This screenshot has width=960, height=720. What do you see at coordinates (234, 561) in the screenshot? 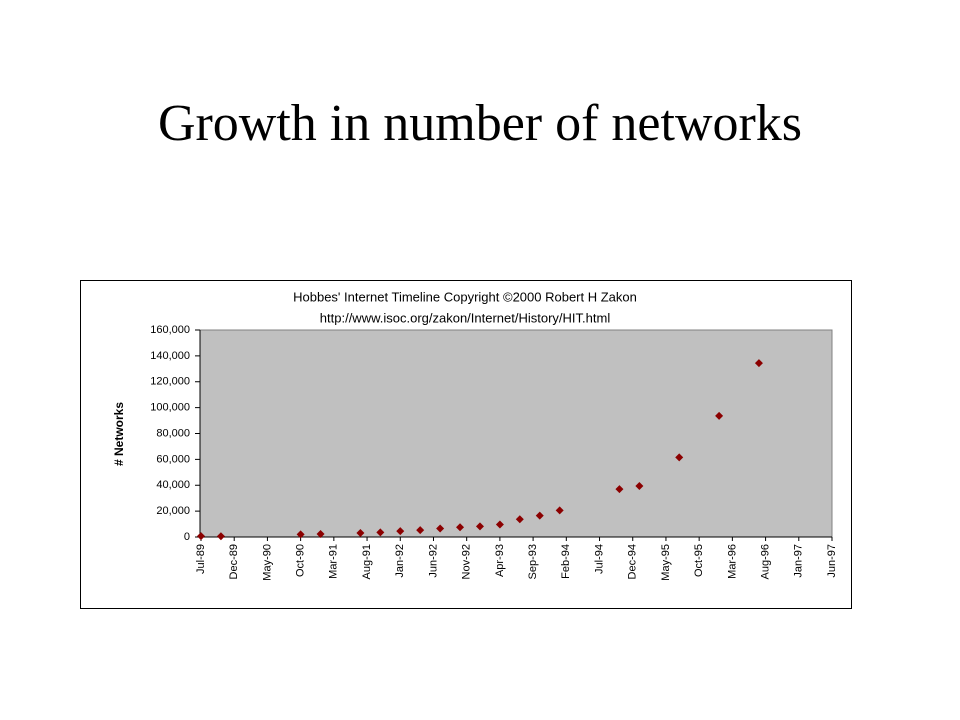
I see `x-tick-label: Dec-89` at bounding box center [234, 561].